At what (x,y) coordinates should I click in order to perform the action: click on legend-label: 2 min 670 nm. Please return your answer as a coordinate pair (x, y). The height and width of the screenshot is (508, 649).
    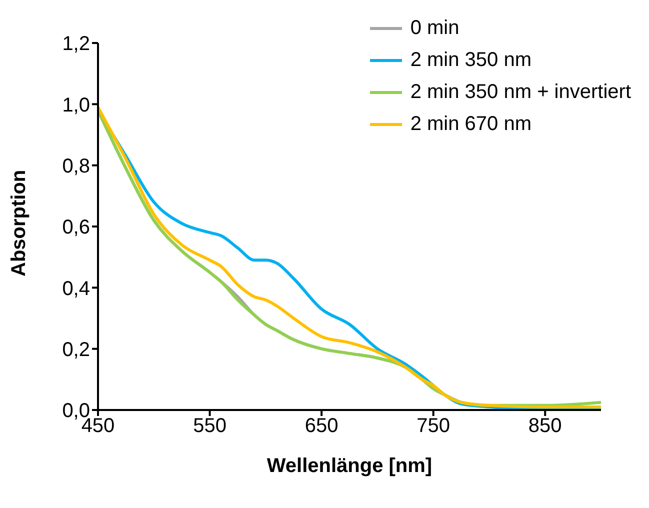
    Looking at the image, I should click on (471, 124).